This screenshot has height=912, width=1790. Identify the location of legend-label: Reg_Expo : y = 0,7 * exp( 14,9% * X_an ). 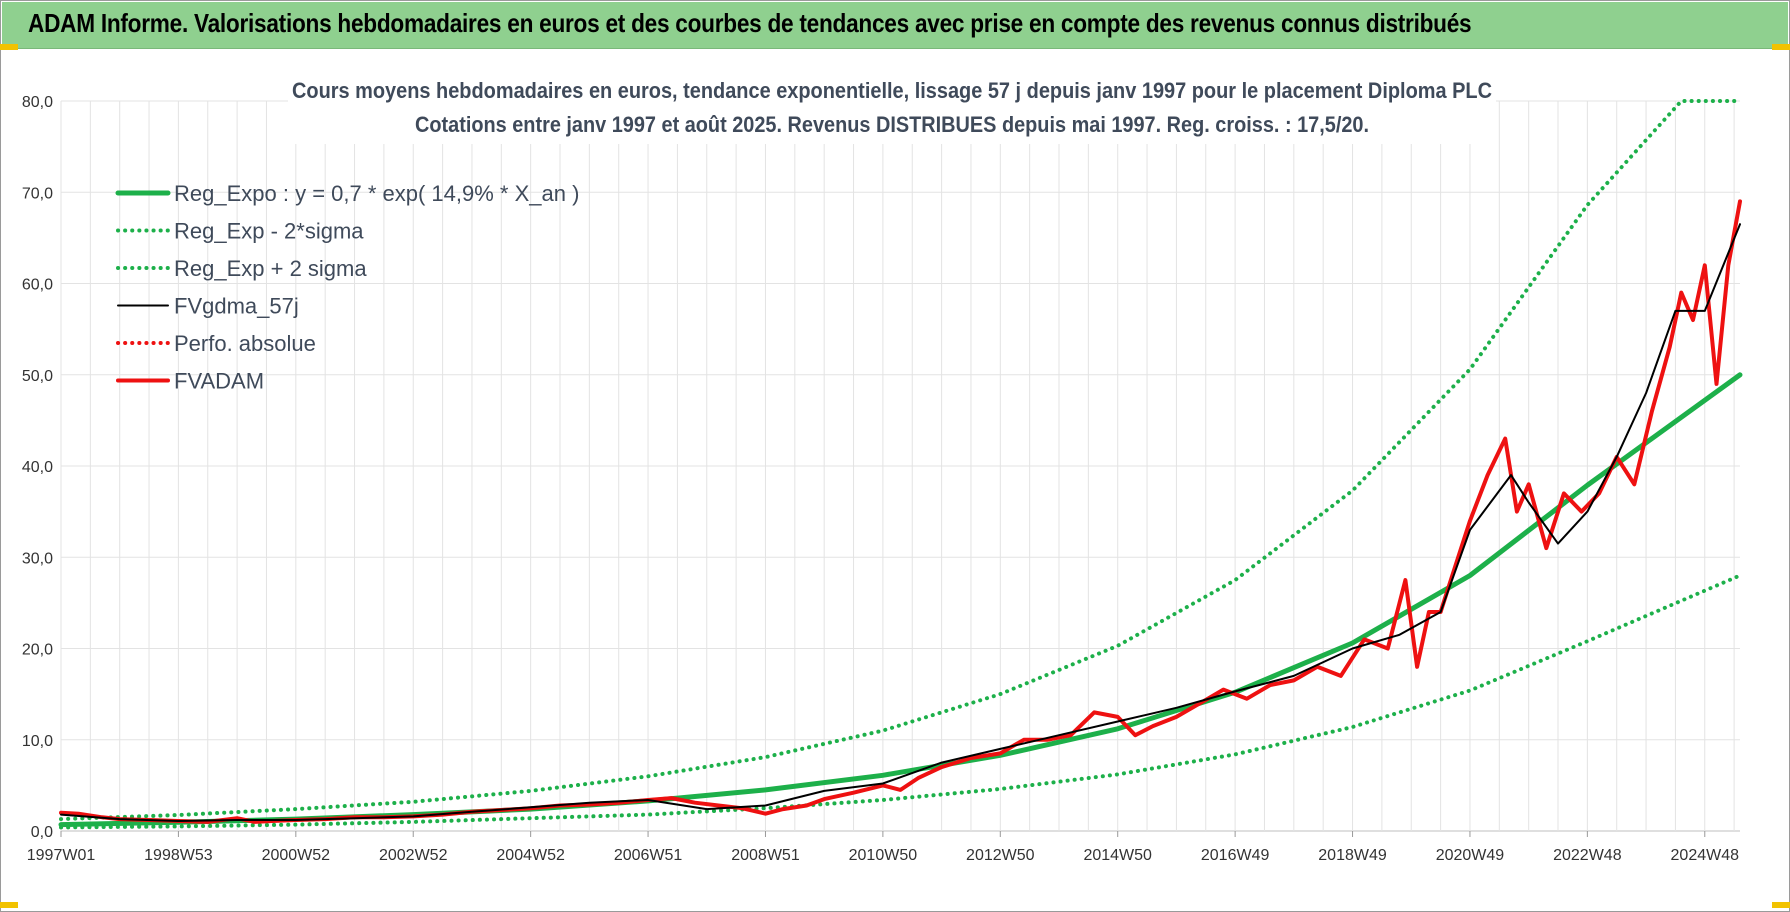
(376, 193).